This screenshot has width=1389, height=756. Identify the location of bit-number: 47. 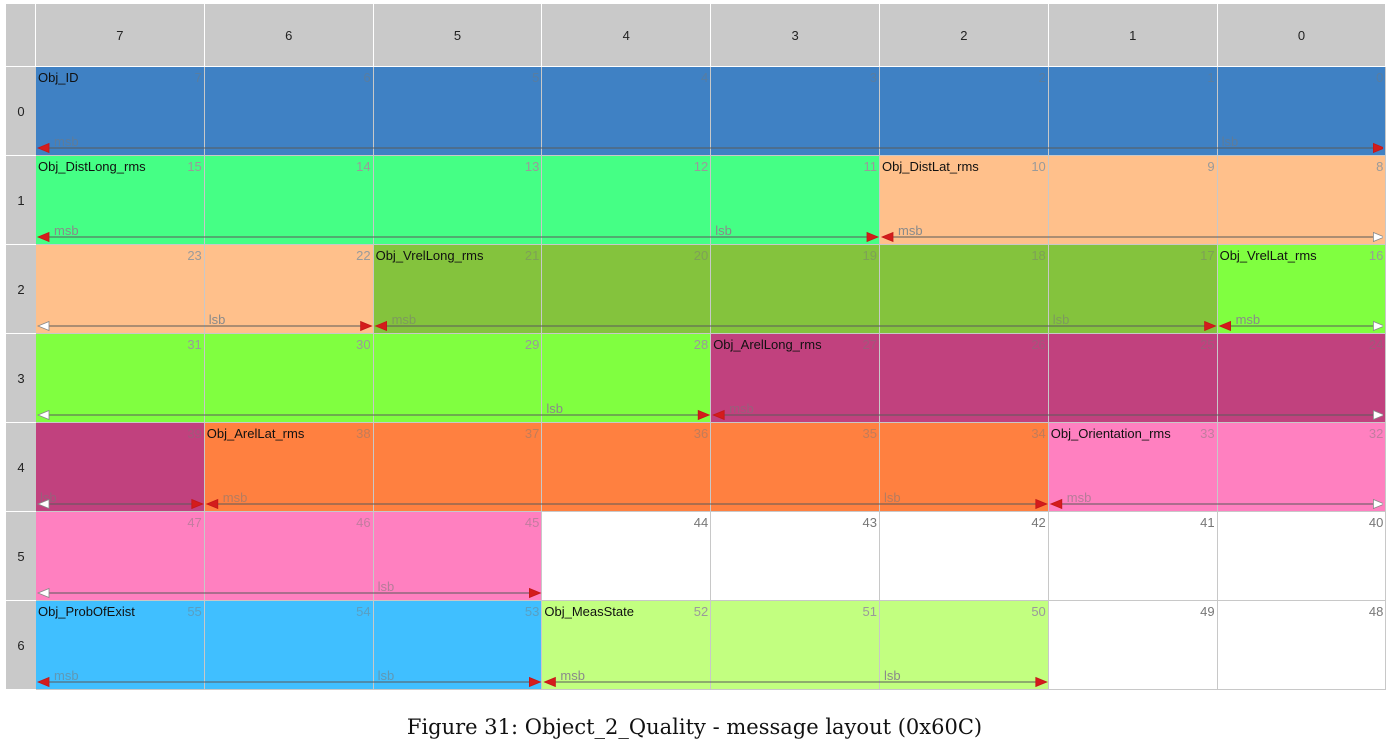
(194, 522).